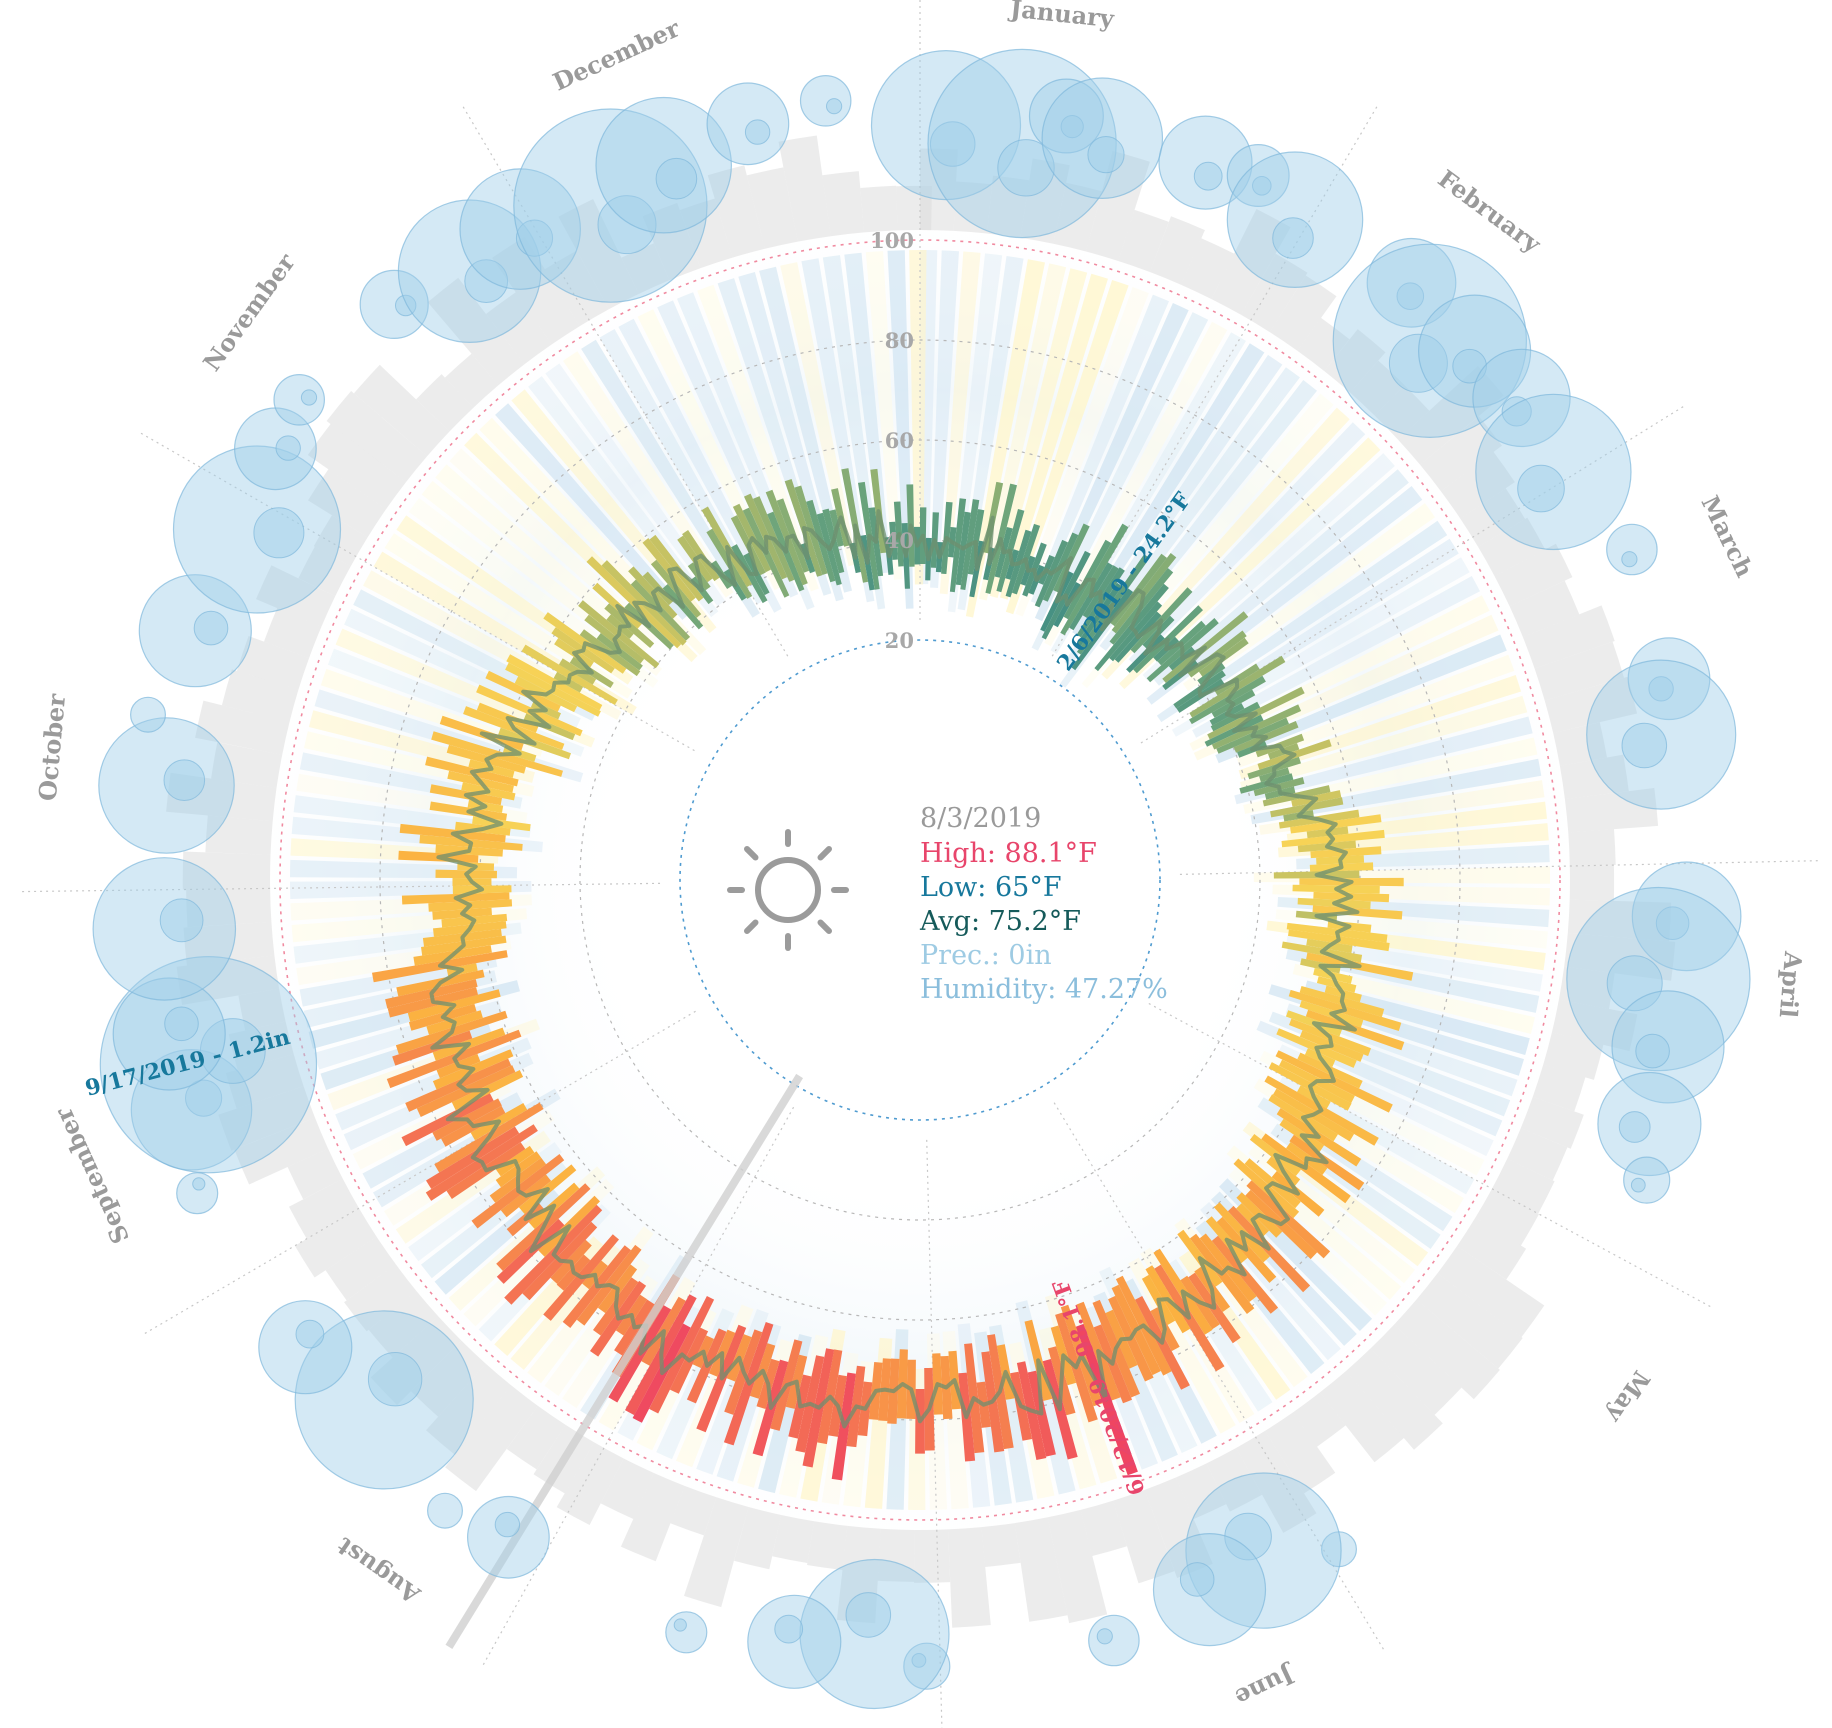 The image size is (1832, 1728). I want to click on selected-date: 8/3/2019, so click(980, 818).